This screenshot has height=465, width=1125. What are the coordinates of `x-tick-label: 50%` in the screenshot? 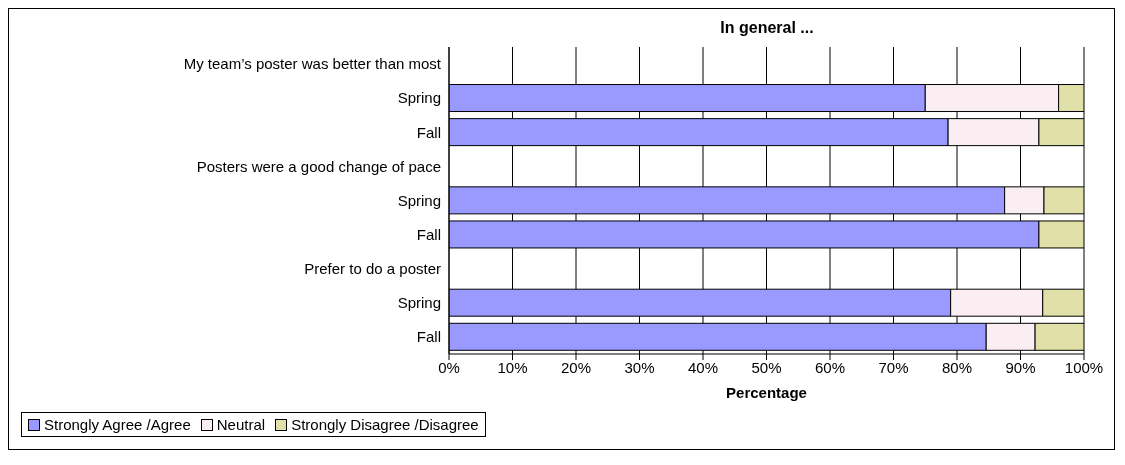 It's located at (766, 367).